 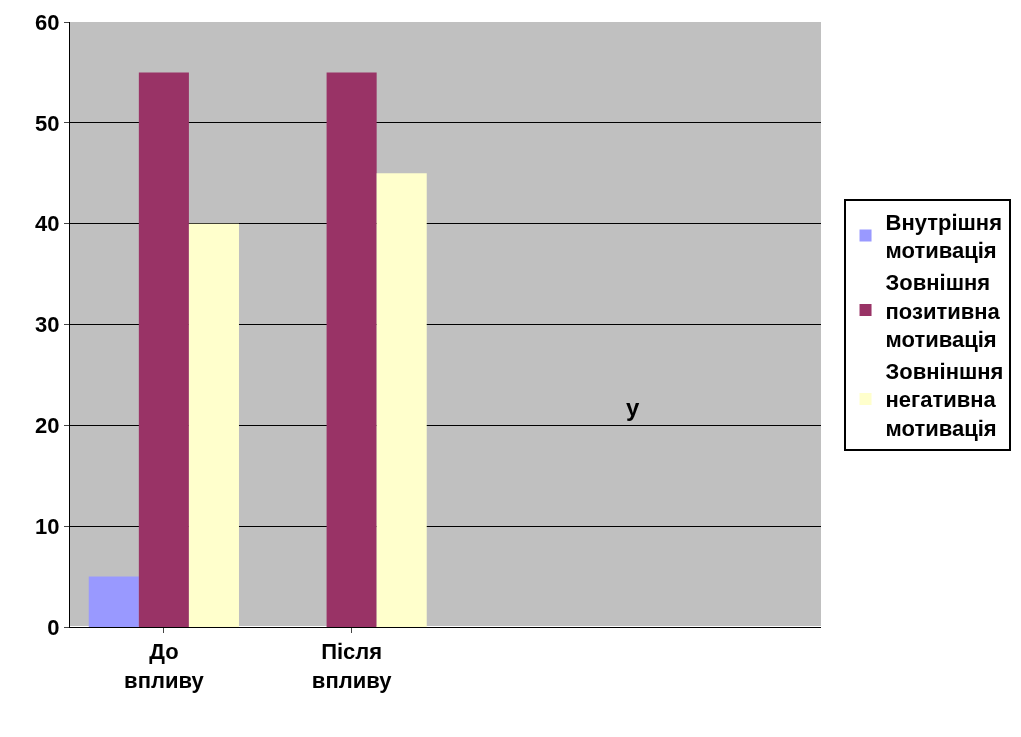 I want to click on y-tick-label: 30, so click(x=47, y=325).